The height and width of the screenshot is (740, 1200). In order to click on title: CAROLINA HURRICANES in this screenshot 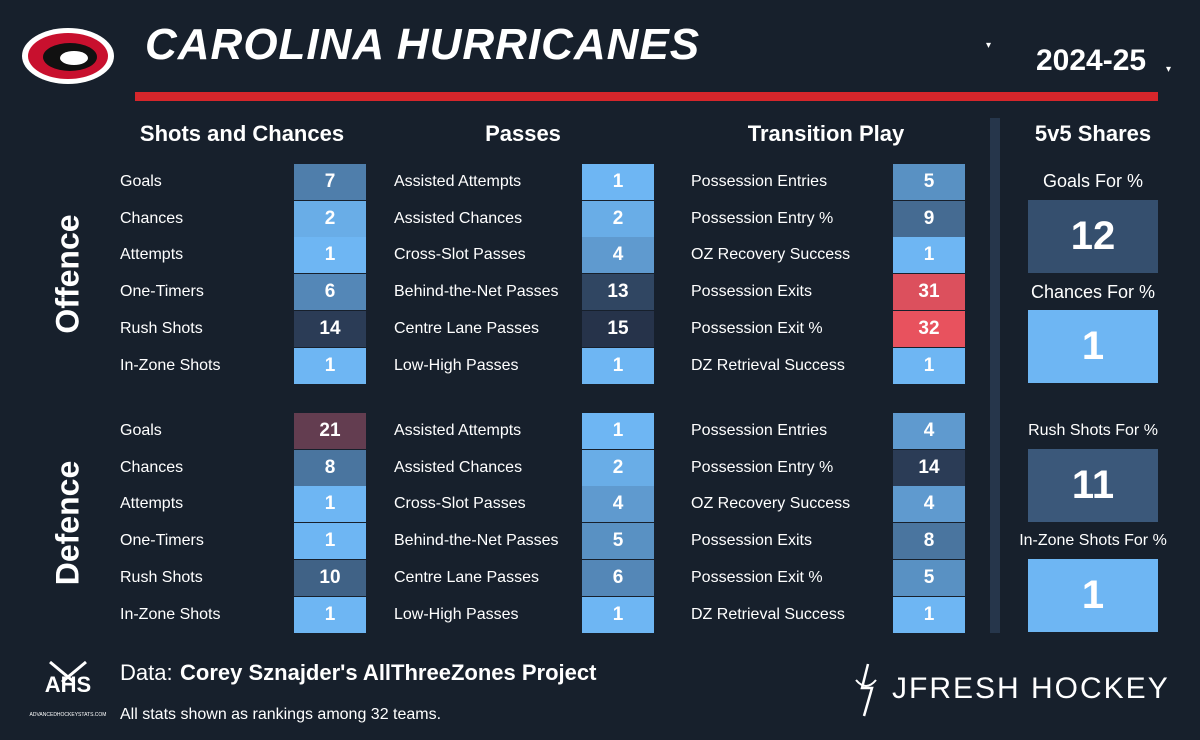, I will do `click(423, 44)`.